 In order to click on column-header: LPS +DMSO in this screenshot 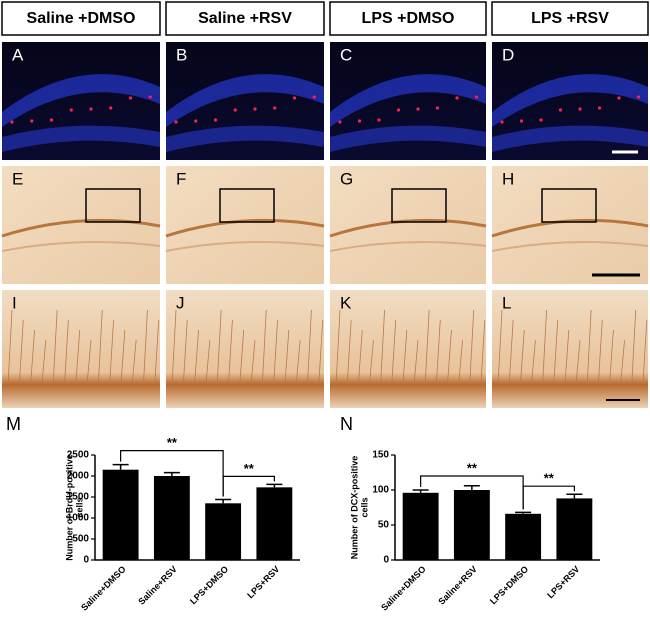, I will do `click(408, 18)`.